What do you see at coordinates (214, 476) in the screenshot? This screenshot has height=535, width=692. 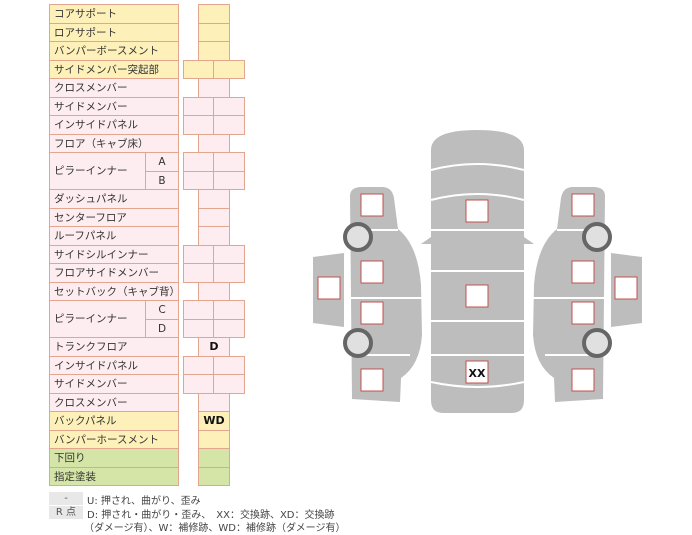 I see `value-cell` at bounding box center [214, 476].